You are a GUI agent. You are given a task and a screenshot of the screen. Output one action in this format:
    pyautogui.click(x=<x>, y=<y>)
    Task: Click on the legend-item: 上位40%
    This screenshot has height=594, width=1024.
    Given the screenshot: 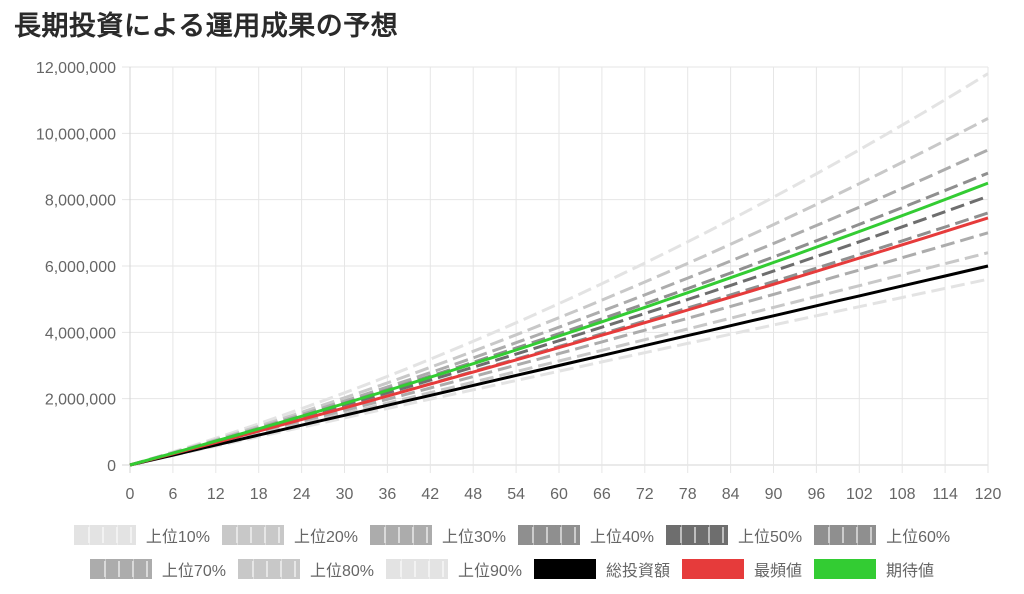 What is the action you would take?
    pyautogui.click(x=586, y=535)
    